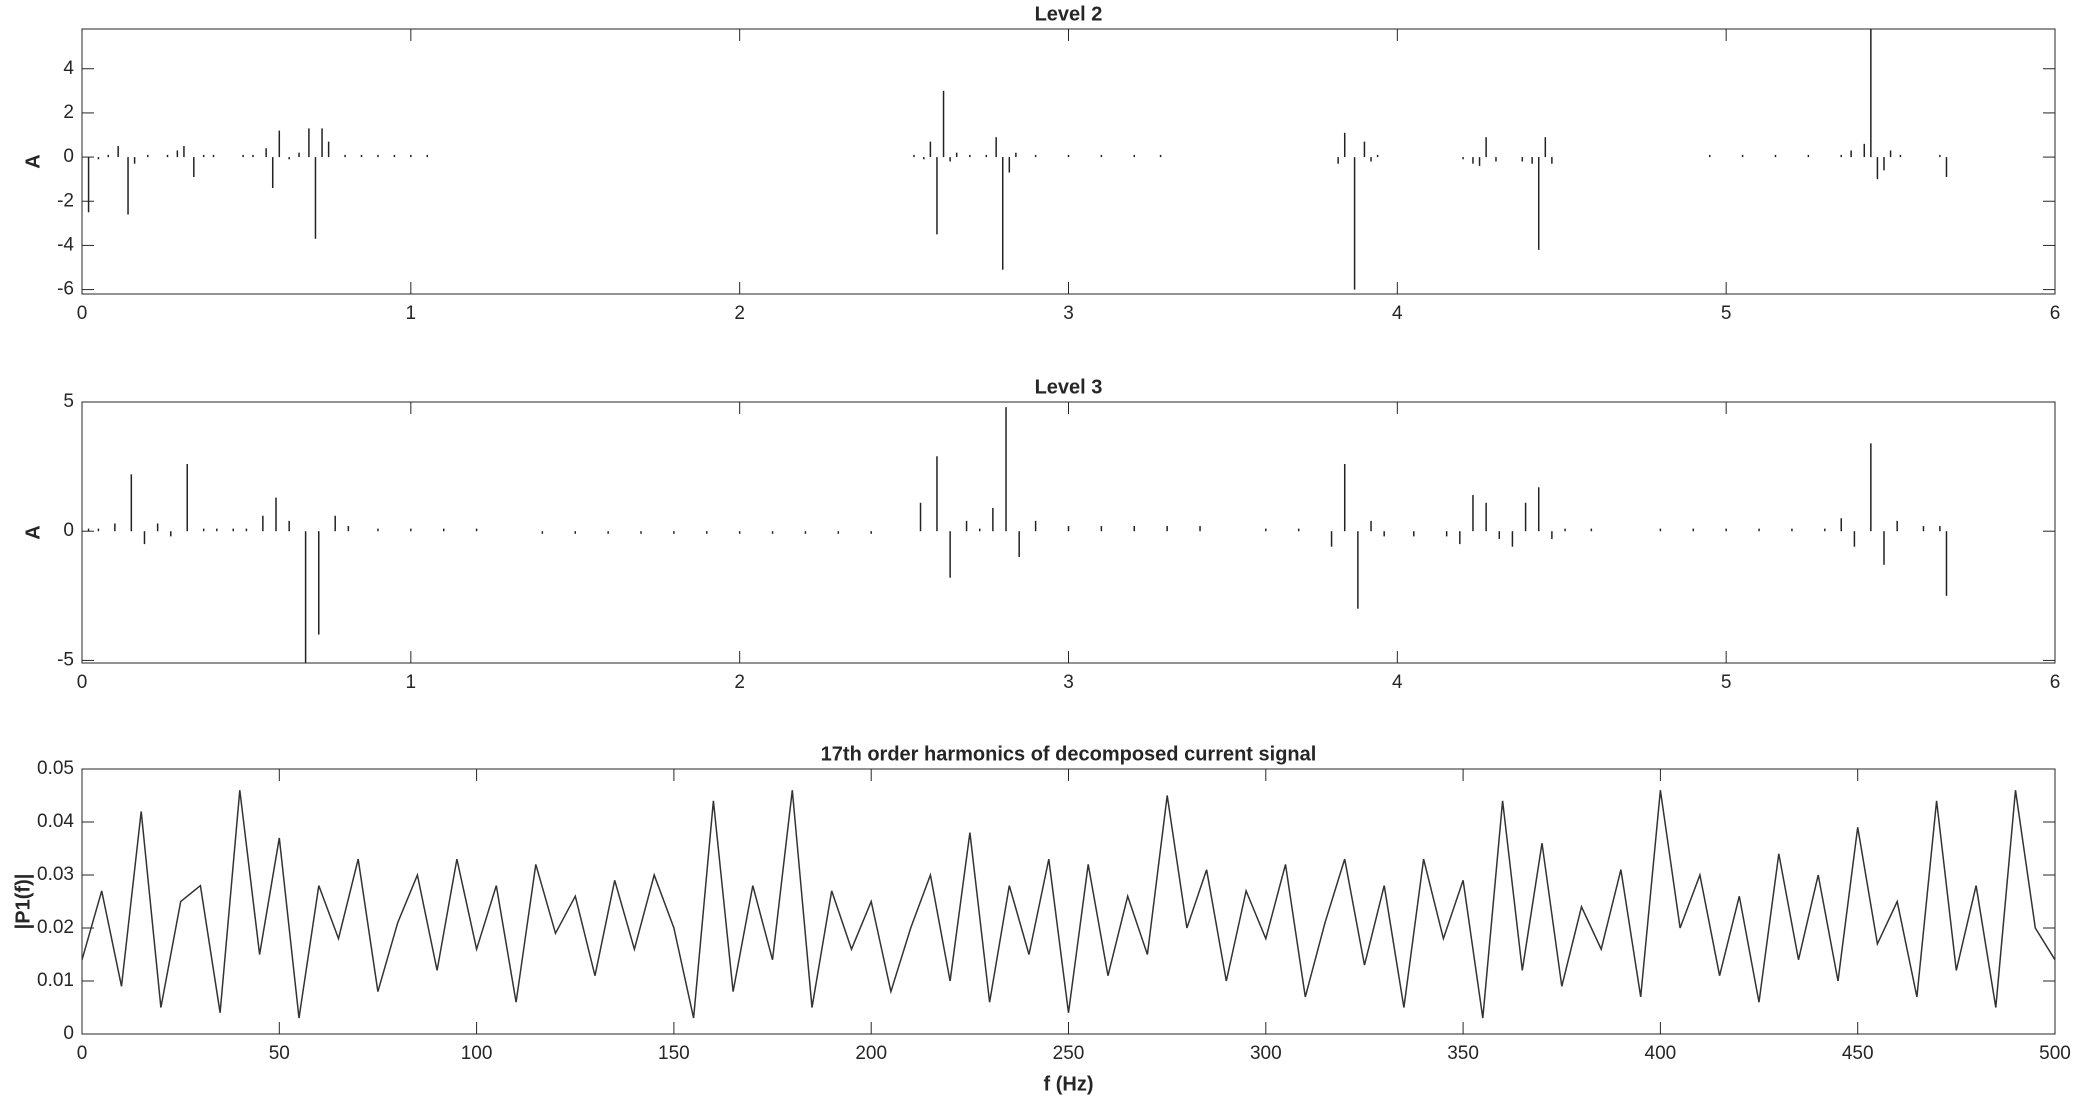  I want to click on x-tick-label: 250, so click(1069, 1053).